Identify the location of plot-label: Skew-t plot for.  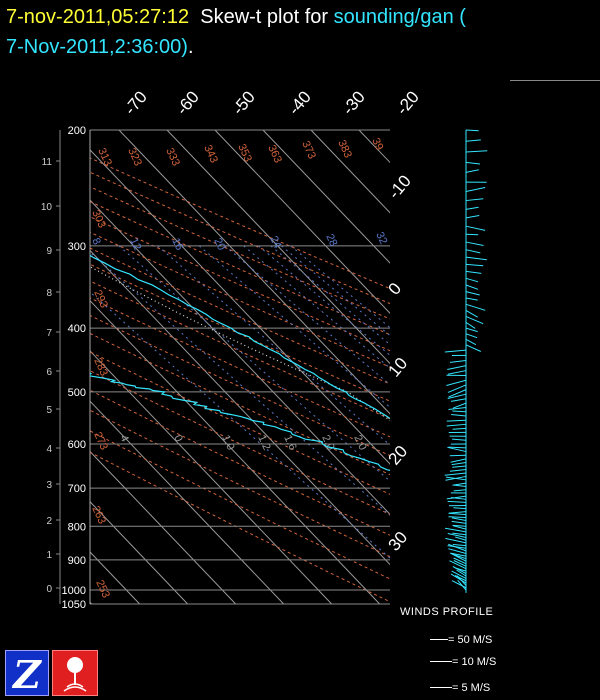
(264, 17).